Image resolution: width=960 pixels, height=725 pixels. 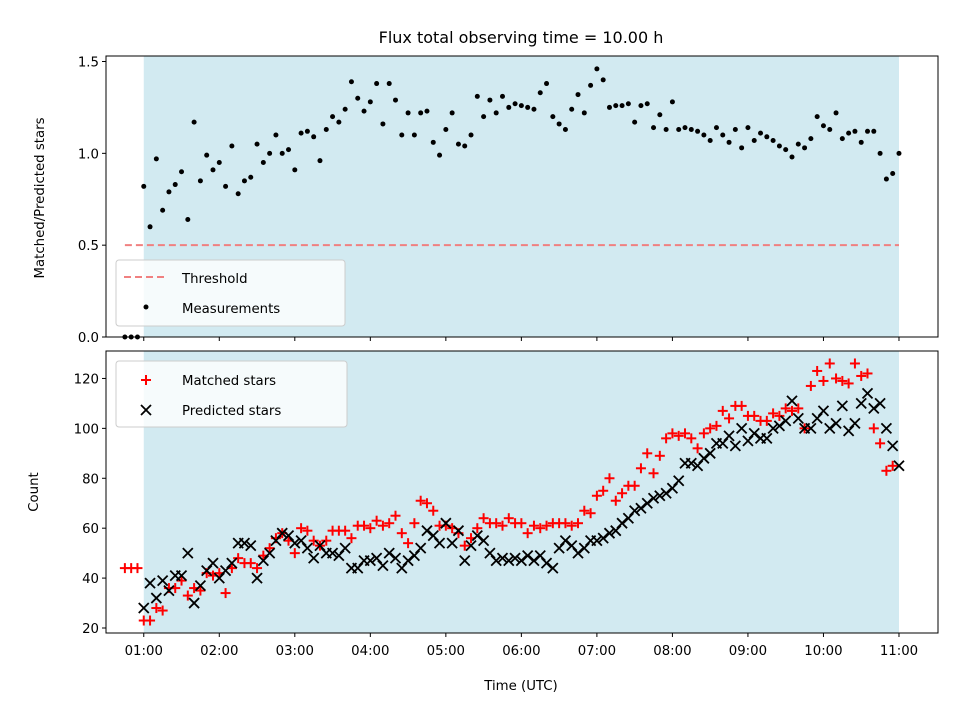 I want to click on ratio-y-ticks: 0.0 0.5 1.0 1.5, so click(x=92, y=201).